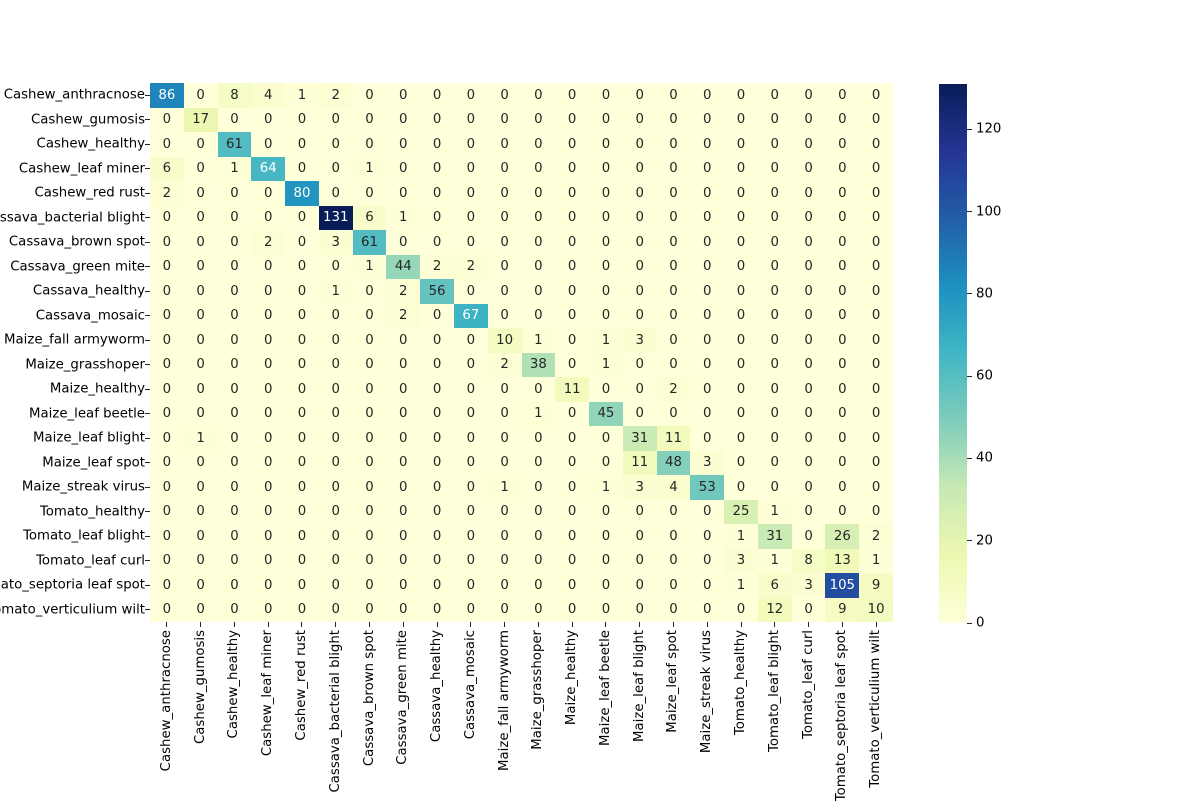 This screenshot has height=801, width=1200. Describe the element at coordinates (572, 389) in the screenshot. I see `heatmap-cell: 11` at that location.